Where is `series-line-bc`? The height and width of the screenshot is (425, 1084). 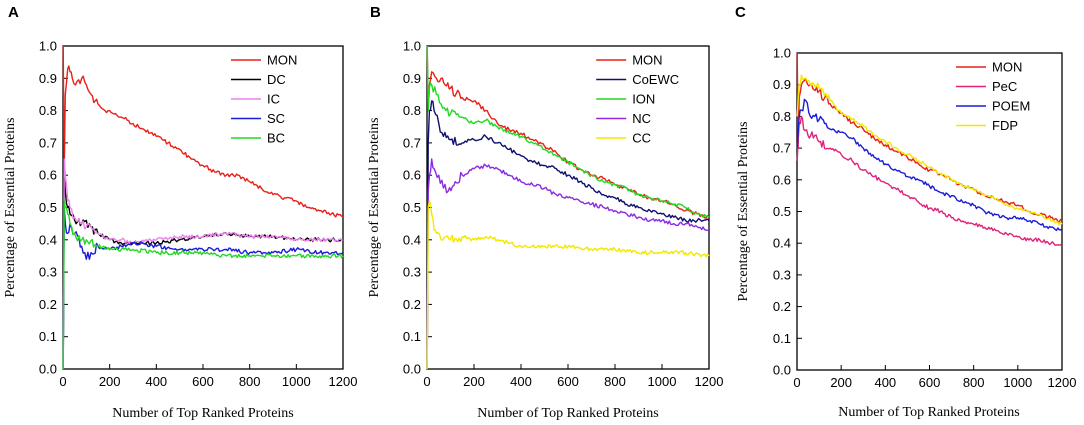
series-line-bc is located at coordinates (203, 285).